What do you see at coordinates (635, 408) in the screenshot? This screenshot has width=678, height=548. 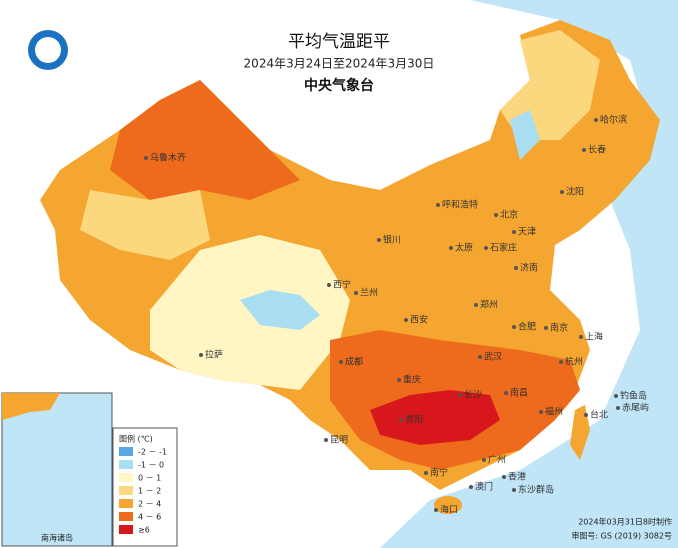 I see `city-label: 赤尾屿` at bounding box center [635, 408].